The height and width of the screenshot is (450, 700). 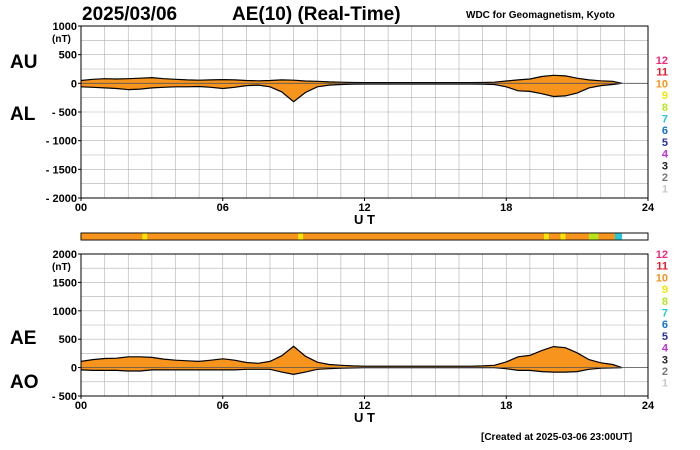 I want to click on series-line-al, so click(x=351, y=92).